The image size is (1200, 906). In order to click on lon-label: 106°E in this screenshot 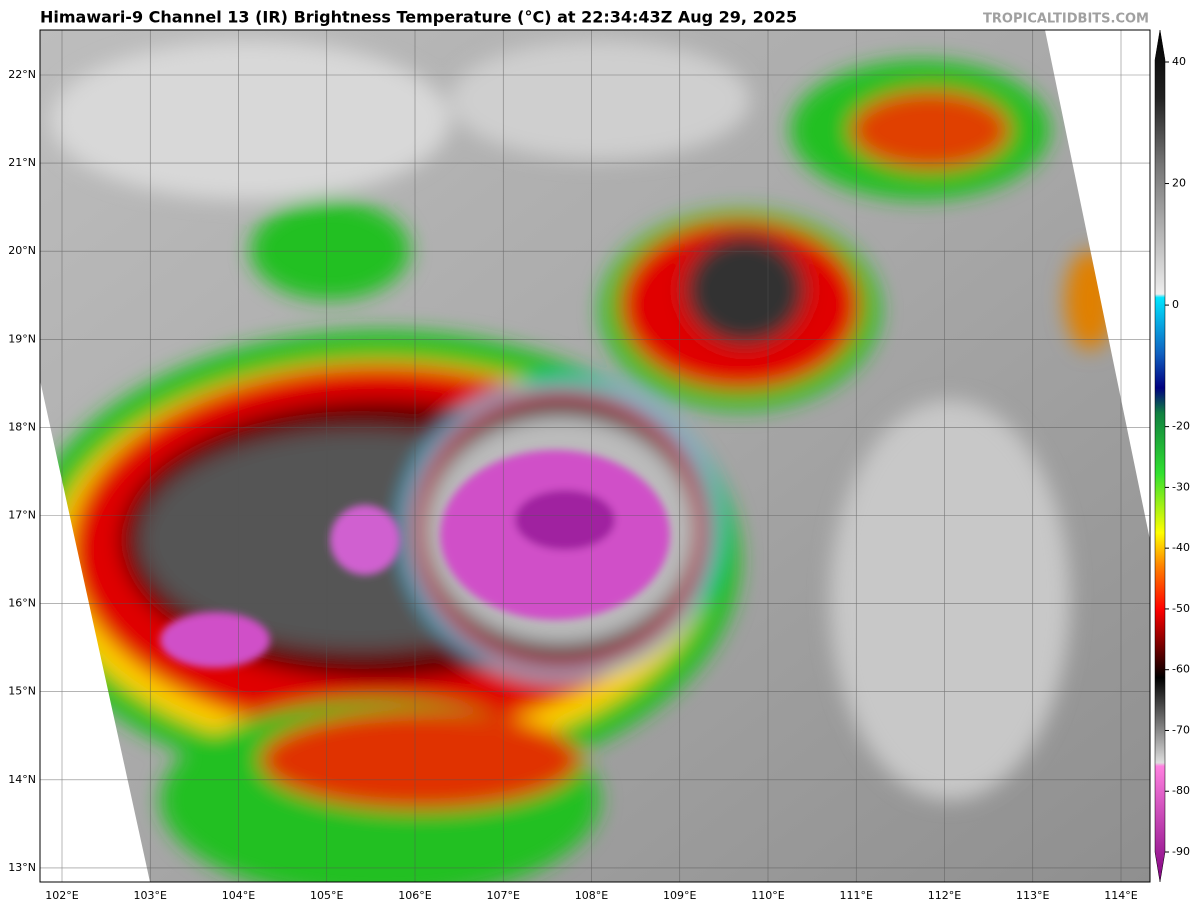, I will do `click(414, 895)`.